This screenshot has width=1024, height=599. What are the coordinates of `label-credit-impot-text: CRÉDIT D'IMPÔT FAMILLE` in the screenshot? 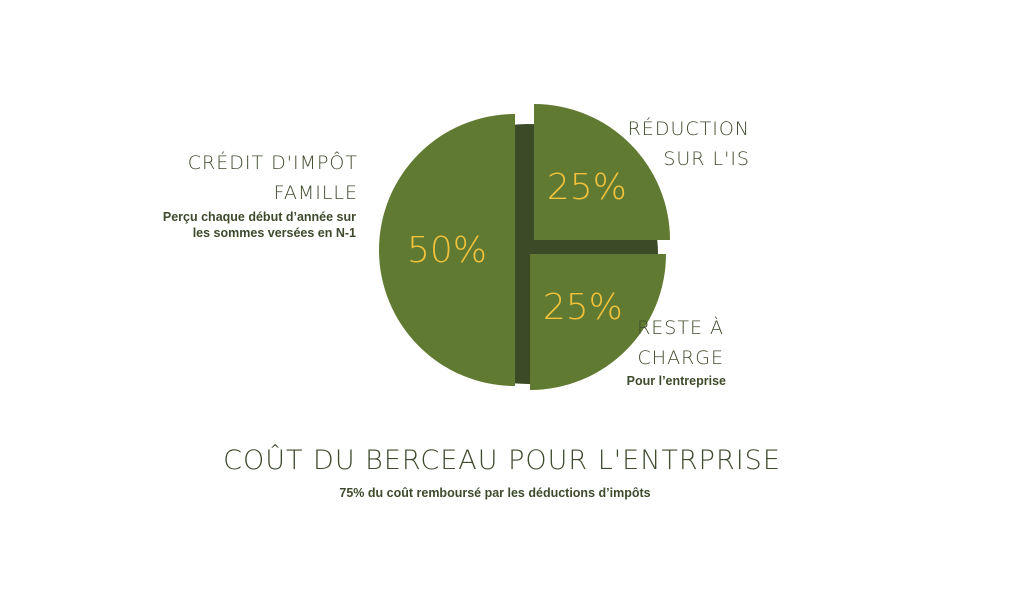 It's located at (272, 178).